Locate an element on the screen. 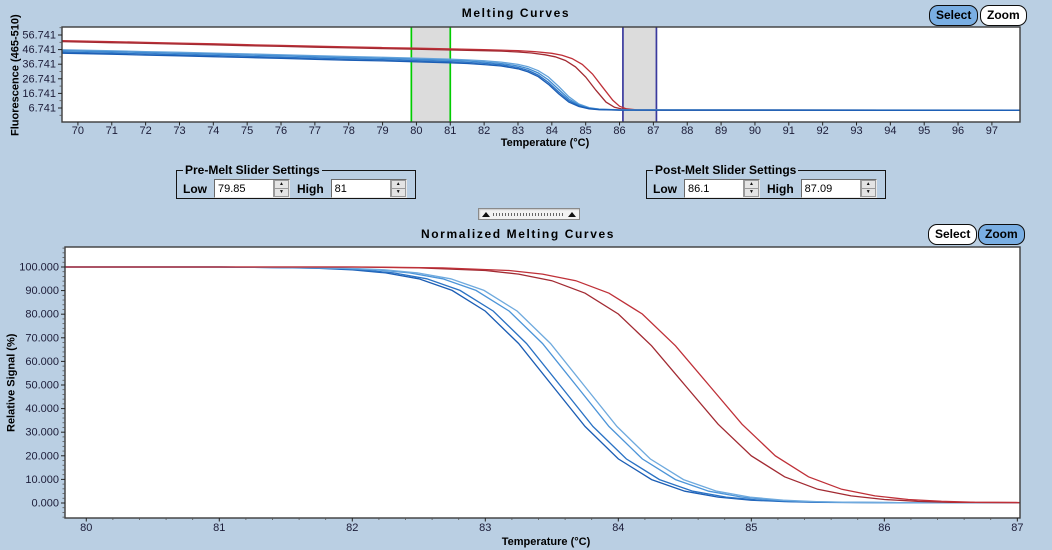 The image size is (1052, 550). bottom-y-axis-label: Relative Signal (%) is located at coordinates (11, 382).